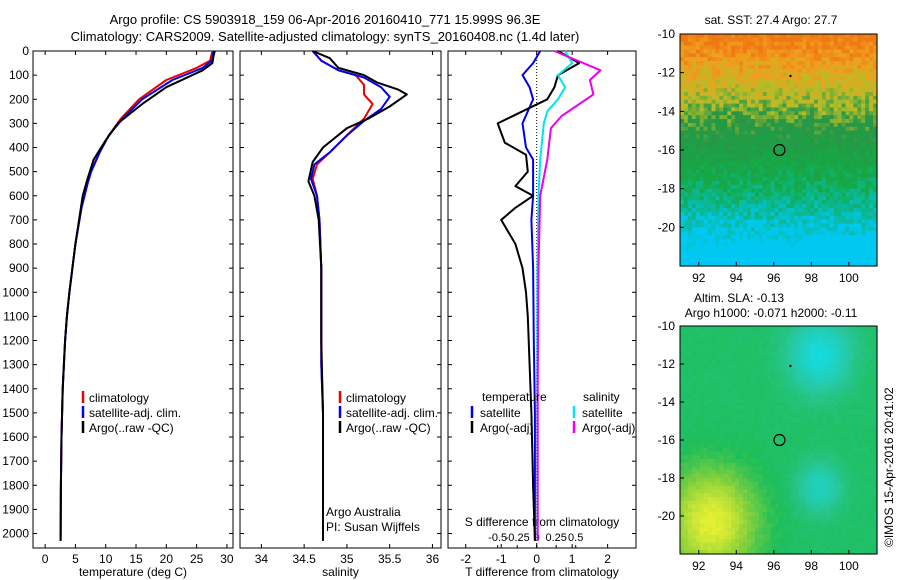 The width and height of the screenshot is (900, 580). What do you see at coordinates (739, 298) in the screenshot?
I see `map-title-sla-line1: Altim. SLA: -0.13` at bounding box center [739, 298].